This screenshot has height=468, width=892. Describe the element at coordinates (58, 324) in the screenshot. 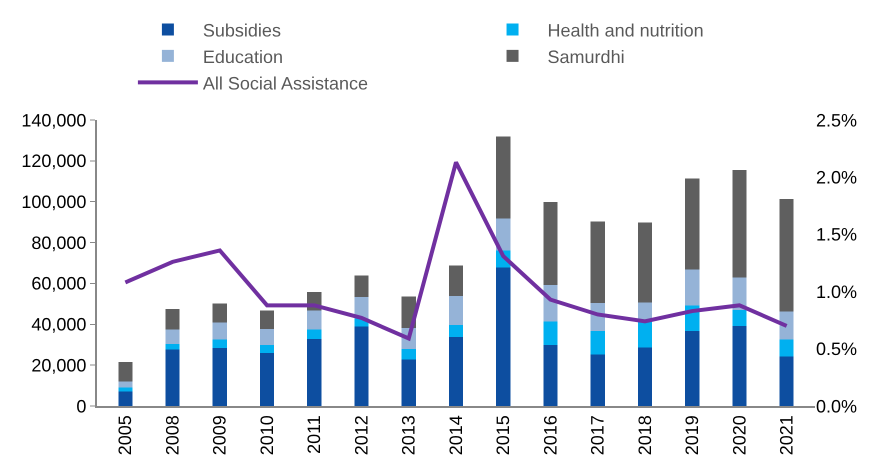

I see `y-tick-label: 40,000` at that location.